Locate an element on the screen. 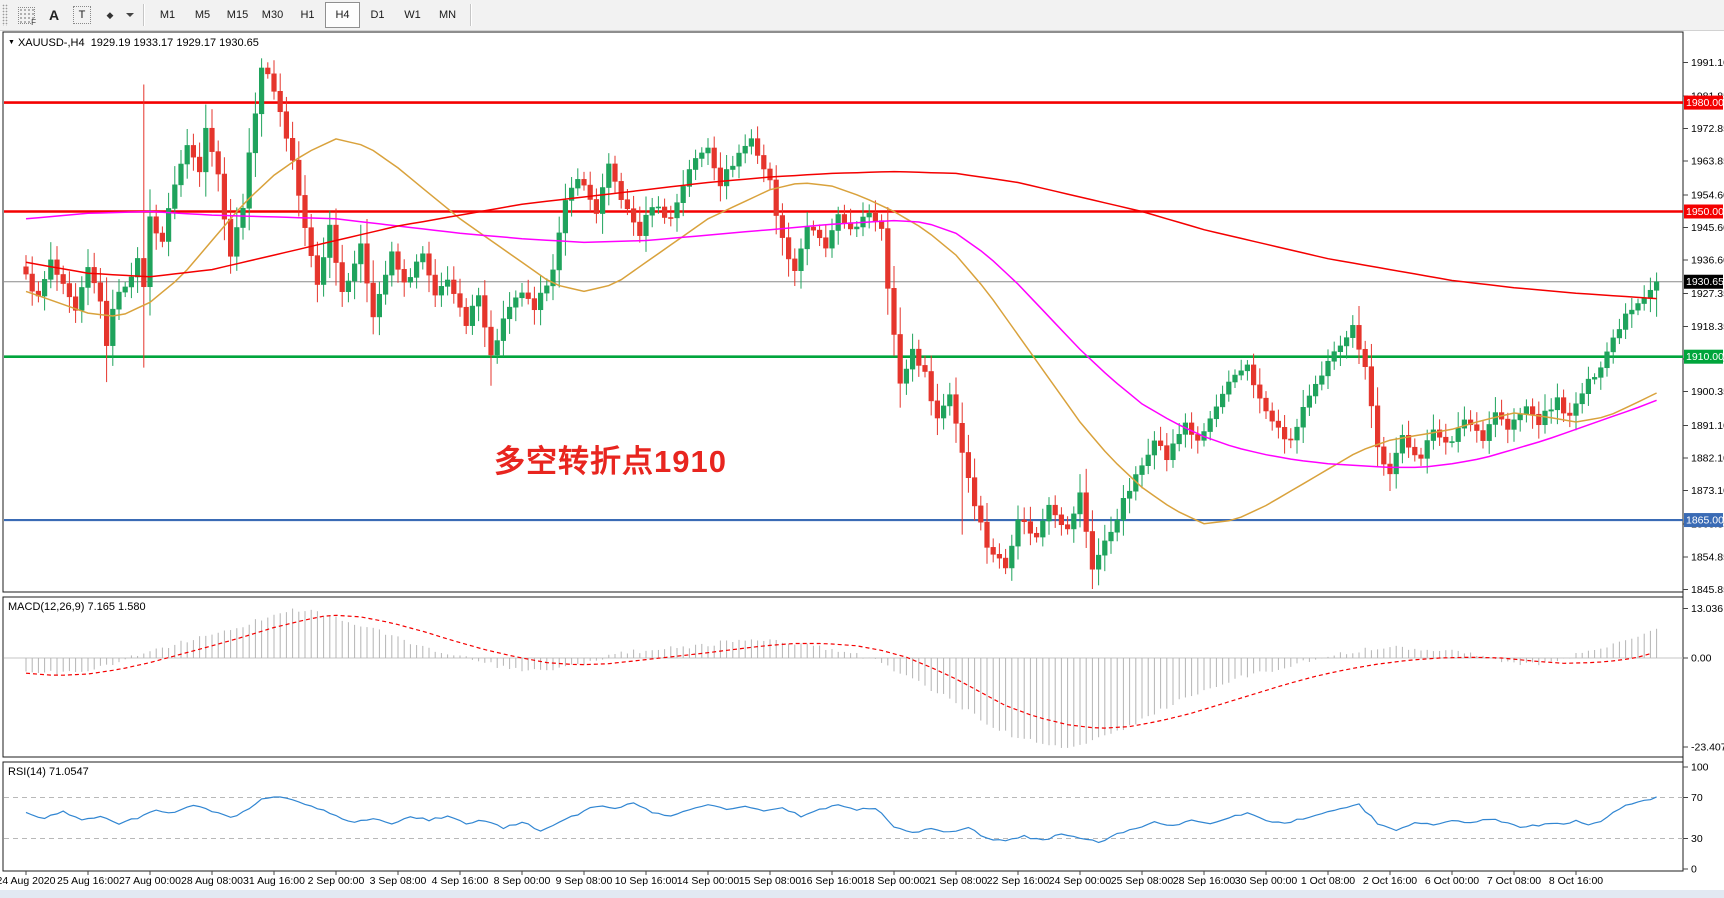  timeframe-button-w1: W1 is located at coordinates (412, 15).